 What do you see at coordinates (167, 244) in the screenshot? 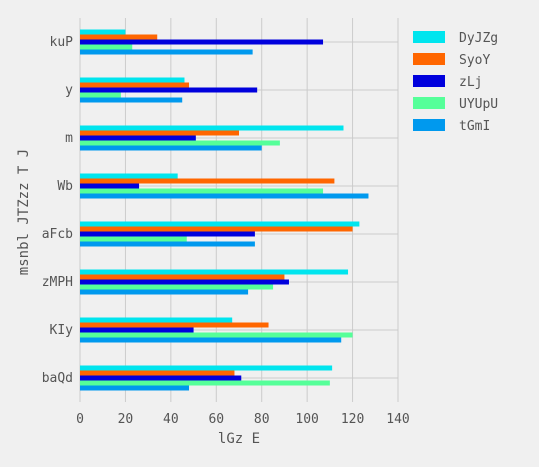
I see `bar-tGmI-aFcb` at bounding box center [167, 244].